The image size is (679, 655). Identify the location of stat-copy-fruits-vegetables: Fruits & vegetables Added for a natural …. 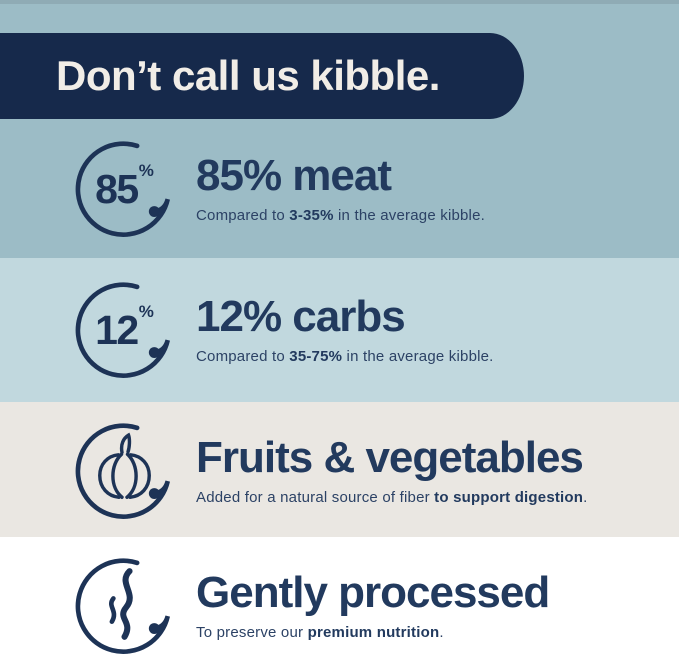
(392, 471).